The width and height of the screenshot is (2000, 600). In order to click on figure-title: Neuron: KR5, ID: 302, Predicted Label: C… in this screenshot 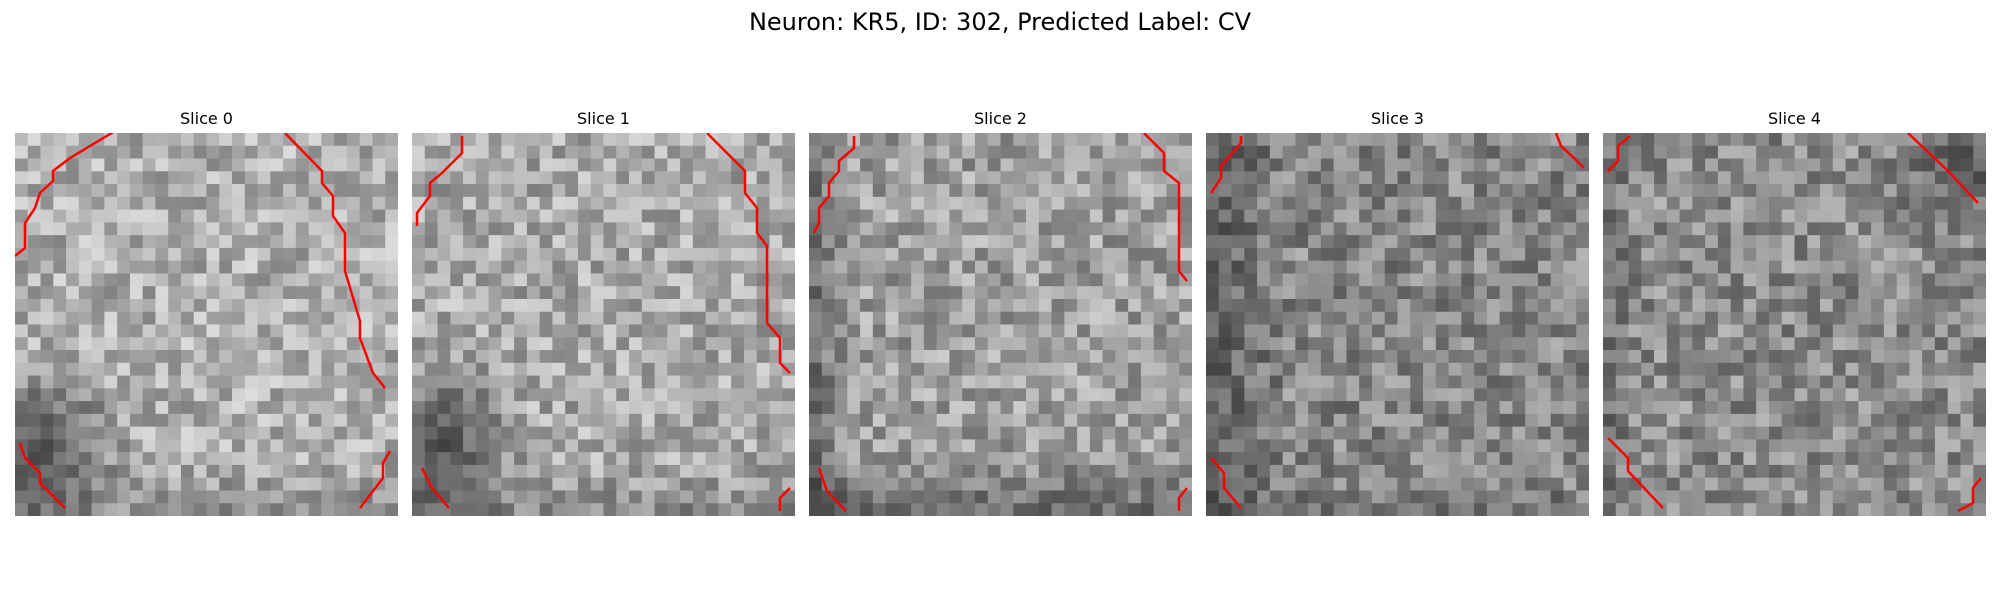, I will do `click(1000, 22)`.